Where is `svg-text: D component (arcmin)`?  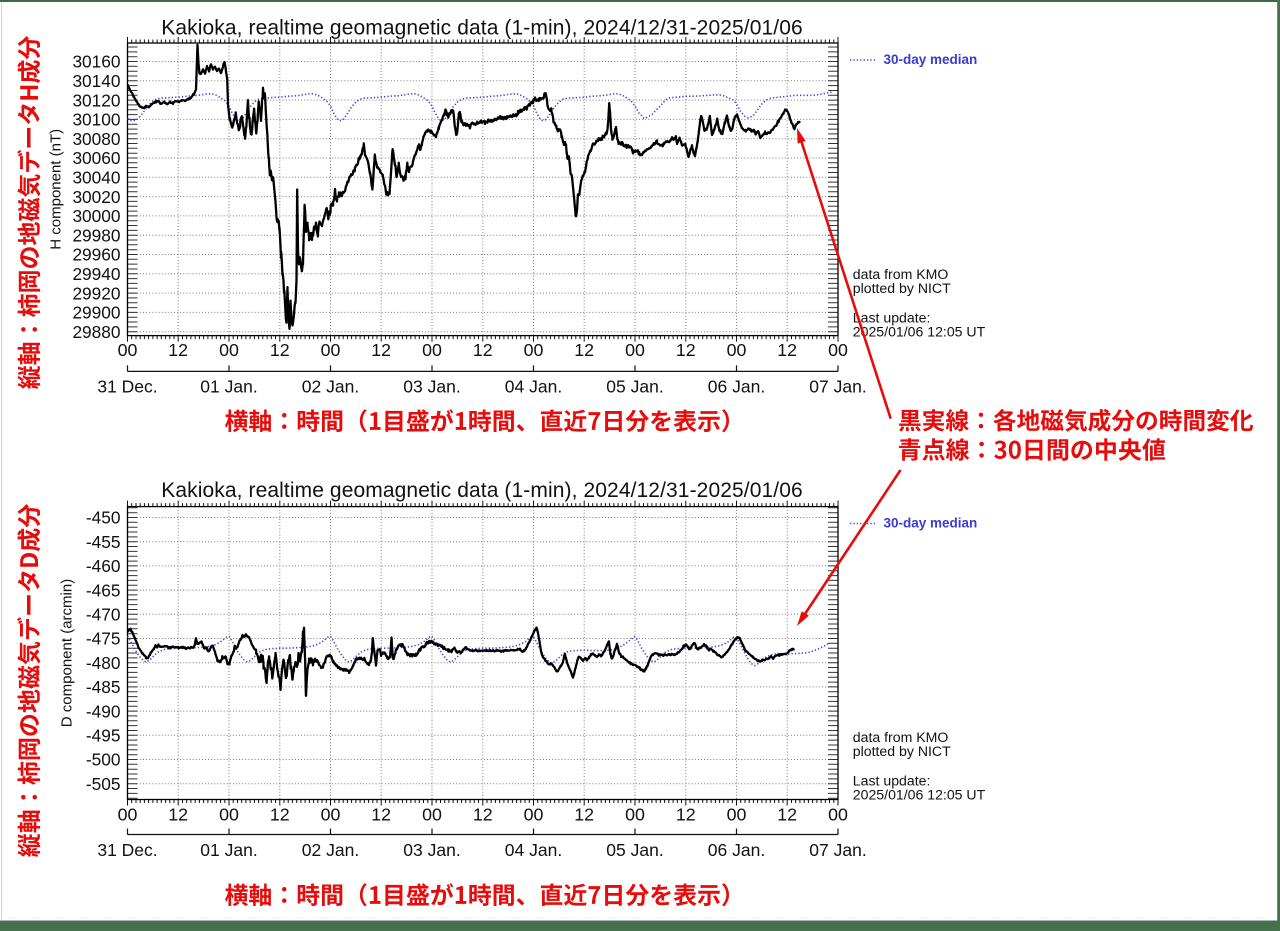 svg-text: D component (arcmin) is located at coordinates (67, 653).